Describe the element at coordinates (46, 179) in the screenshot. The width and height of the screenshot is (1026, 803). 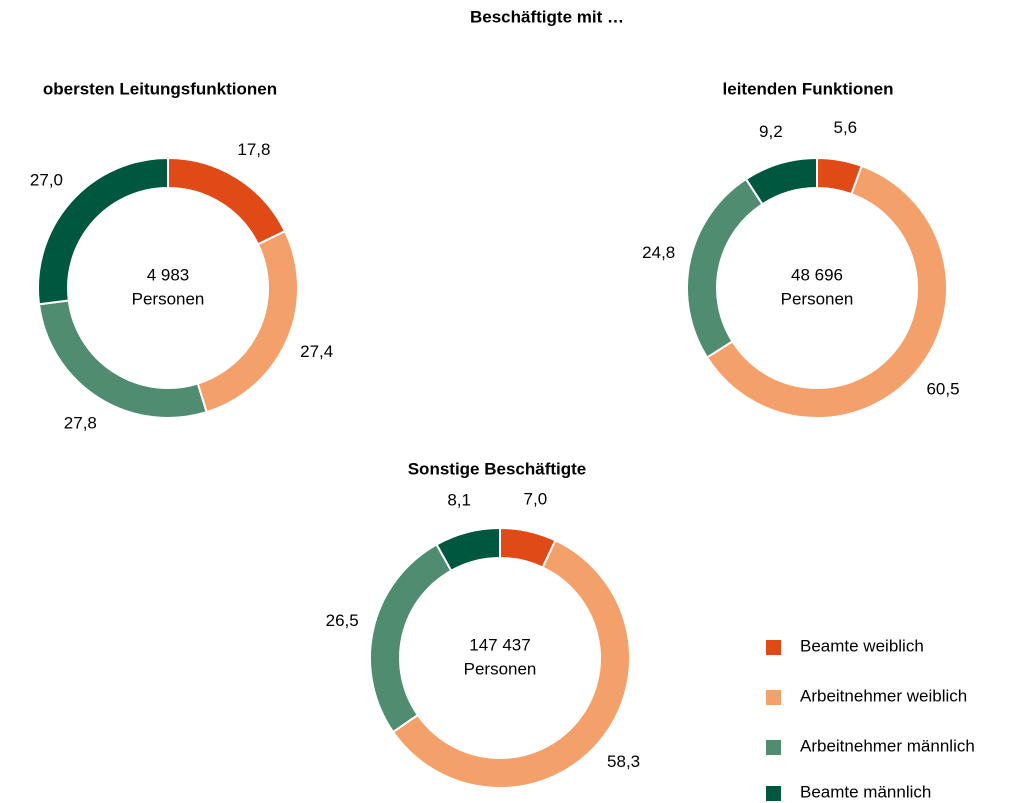
I see `value-label: 27,0` at that location.